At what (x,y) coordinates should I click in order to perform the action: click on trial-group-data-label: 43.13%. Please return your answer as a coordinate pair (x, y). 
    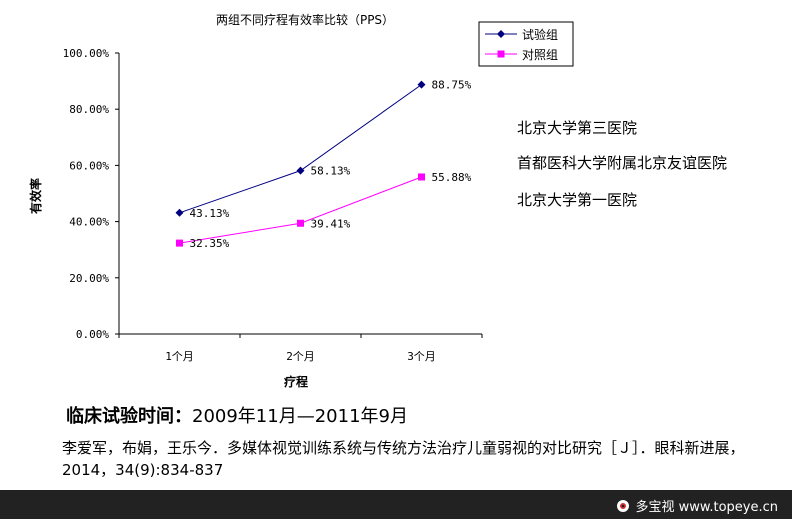
    Looking at the image, I should click on (210, 213).